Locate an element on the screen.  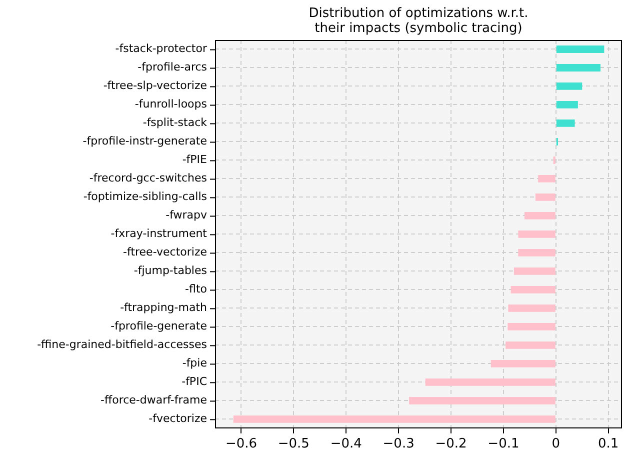
x-tick-label: −0.6 is located at coordinates (241, 444).